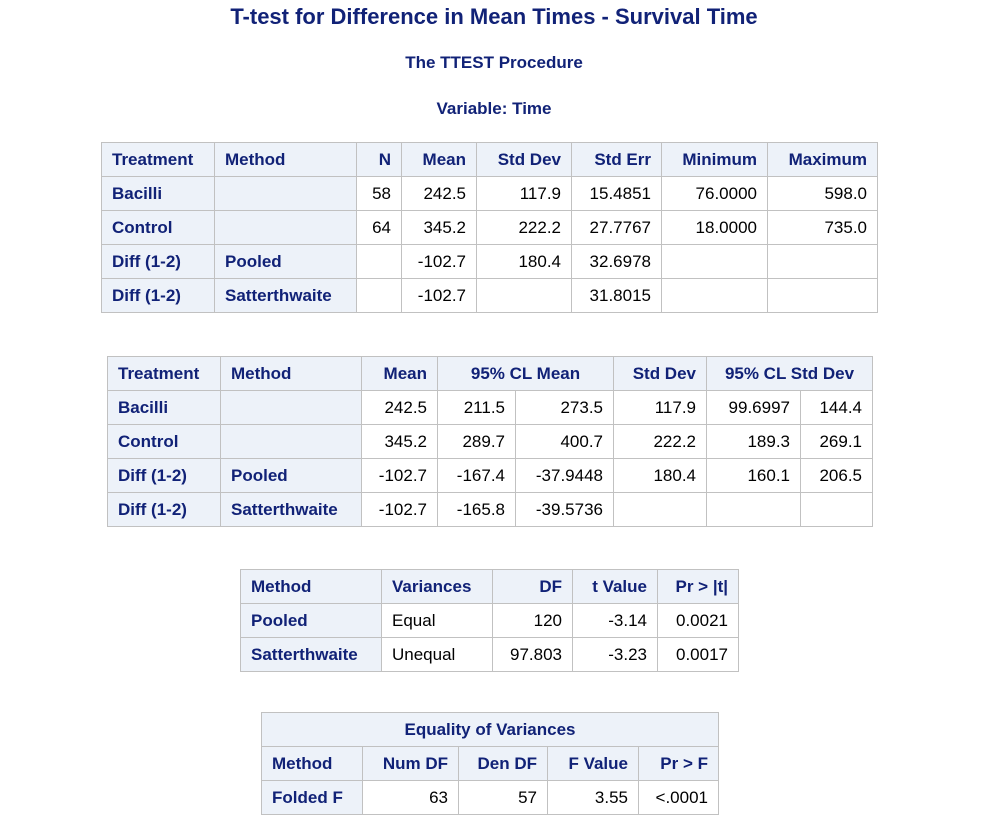 The width and height of the screenshot is (988, 832). Describe the element at coordinates (524, 227) in the screenshot. I see `cell-std-dev: 222.2` at that location.